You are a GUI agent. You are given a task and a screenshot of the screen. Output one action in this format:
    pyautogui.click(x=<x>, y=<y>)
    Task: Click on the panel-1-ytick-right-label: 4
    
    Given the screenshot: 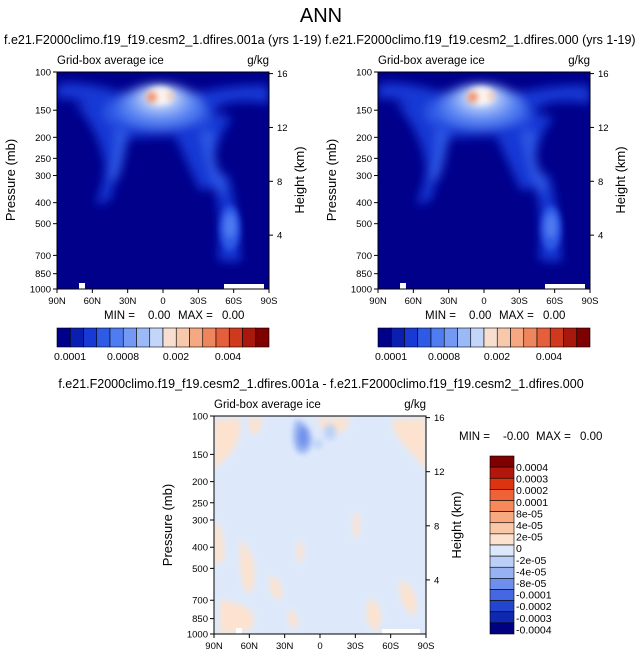 What is the action you would take?
    pyautogui.click(x=279, y=236)
    